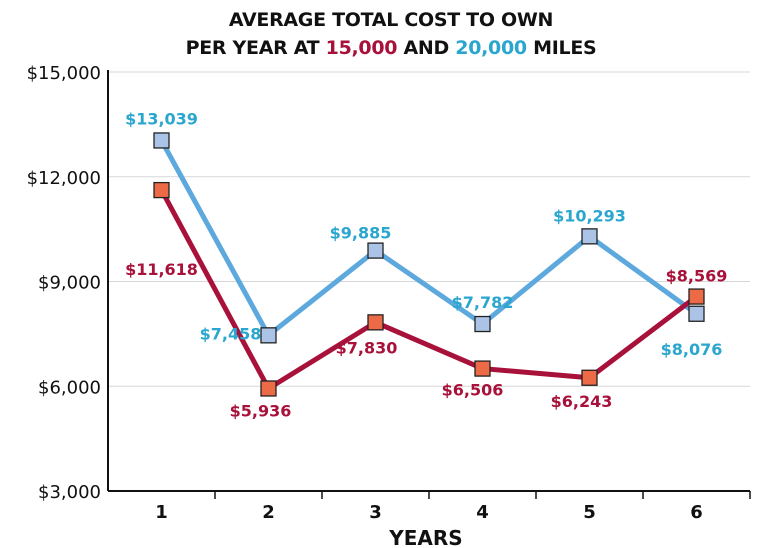 This screenshot has width=782, height=548. What do you see at coordinates (425, 537) in the screenshot?
I see `x-axis-label: YEARS` at bounding box center [425, 537].